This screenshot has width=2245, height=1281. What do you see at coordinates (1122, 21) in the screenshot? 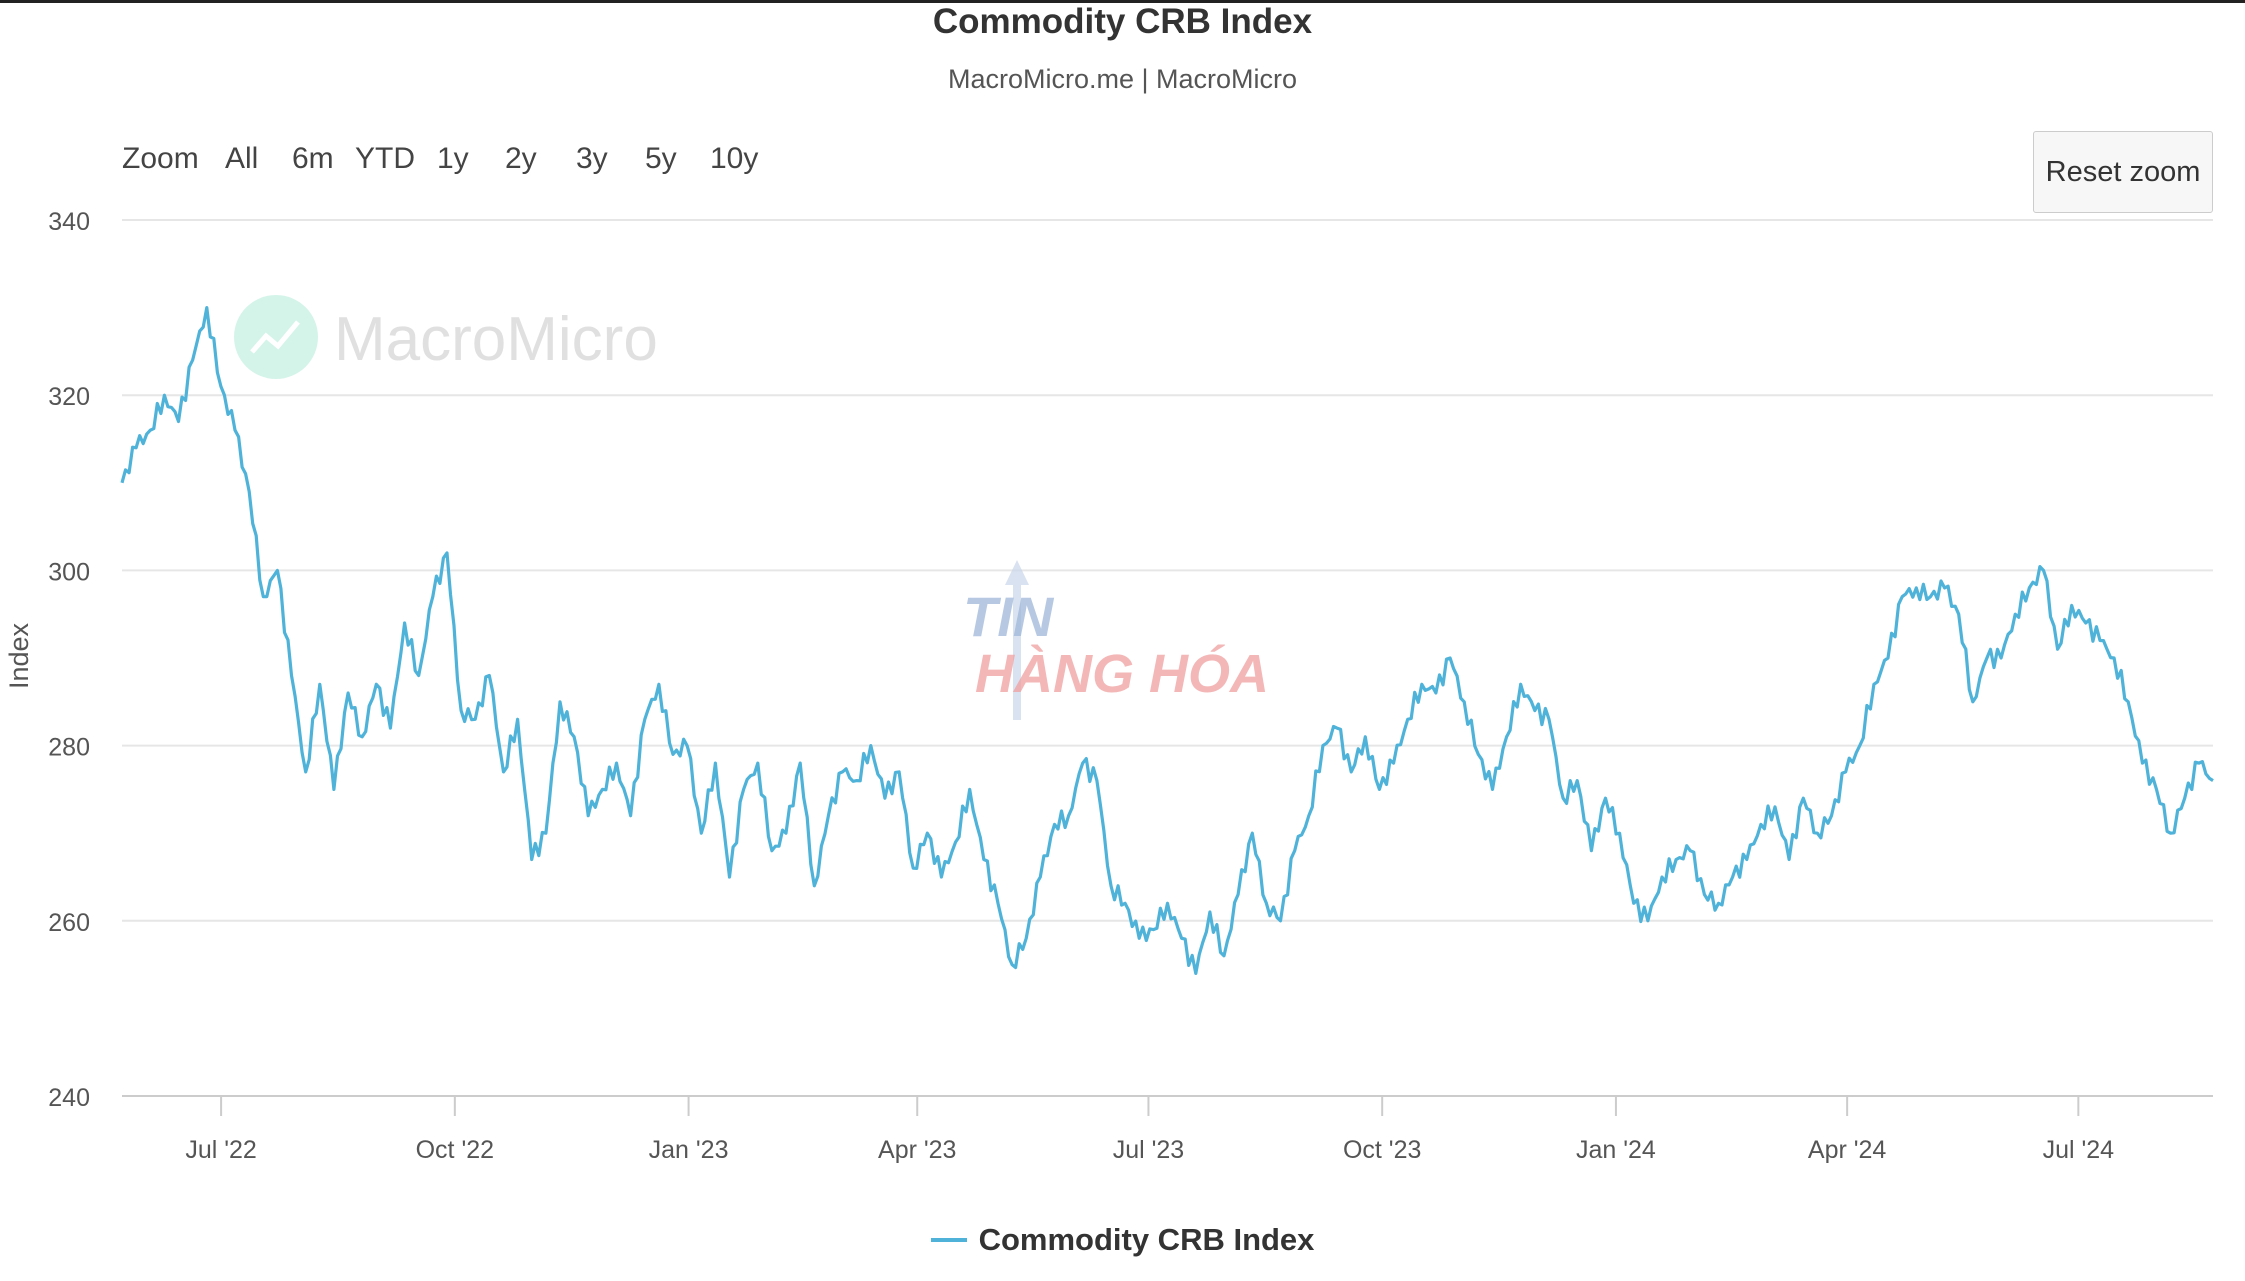
I see `chart-title: Commodity CRB Index` at bounding box center [1122, 21].